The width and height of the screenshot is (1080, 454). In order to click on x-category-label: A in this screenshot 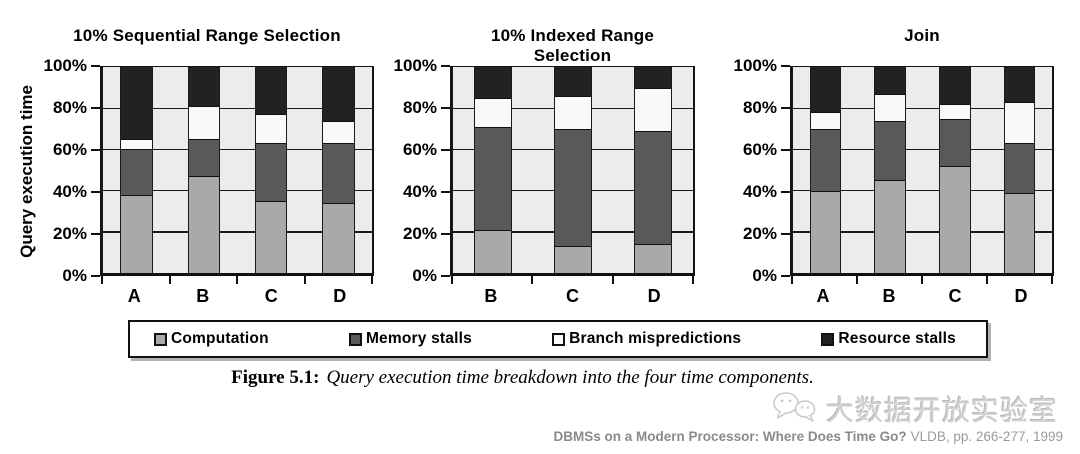, I will do `click(134, 295)`.